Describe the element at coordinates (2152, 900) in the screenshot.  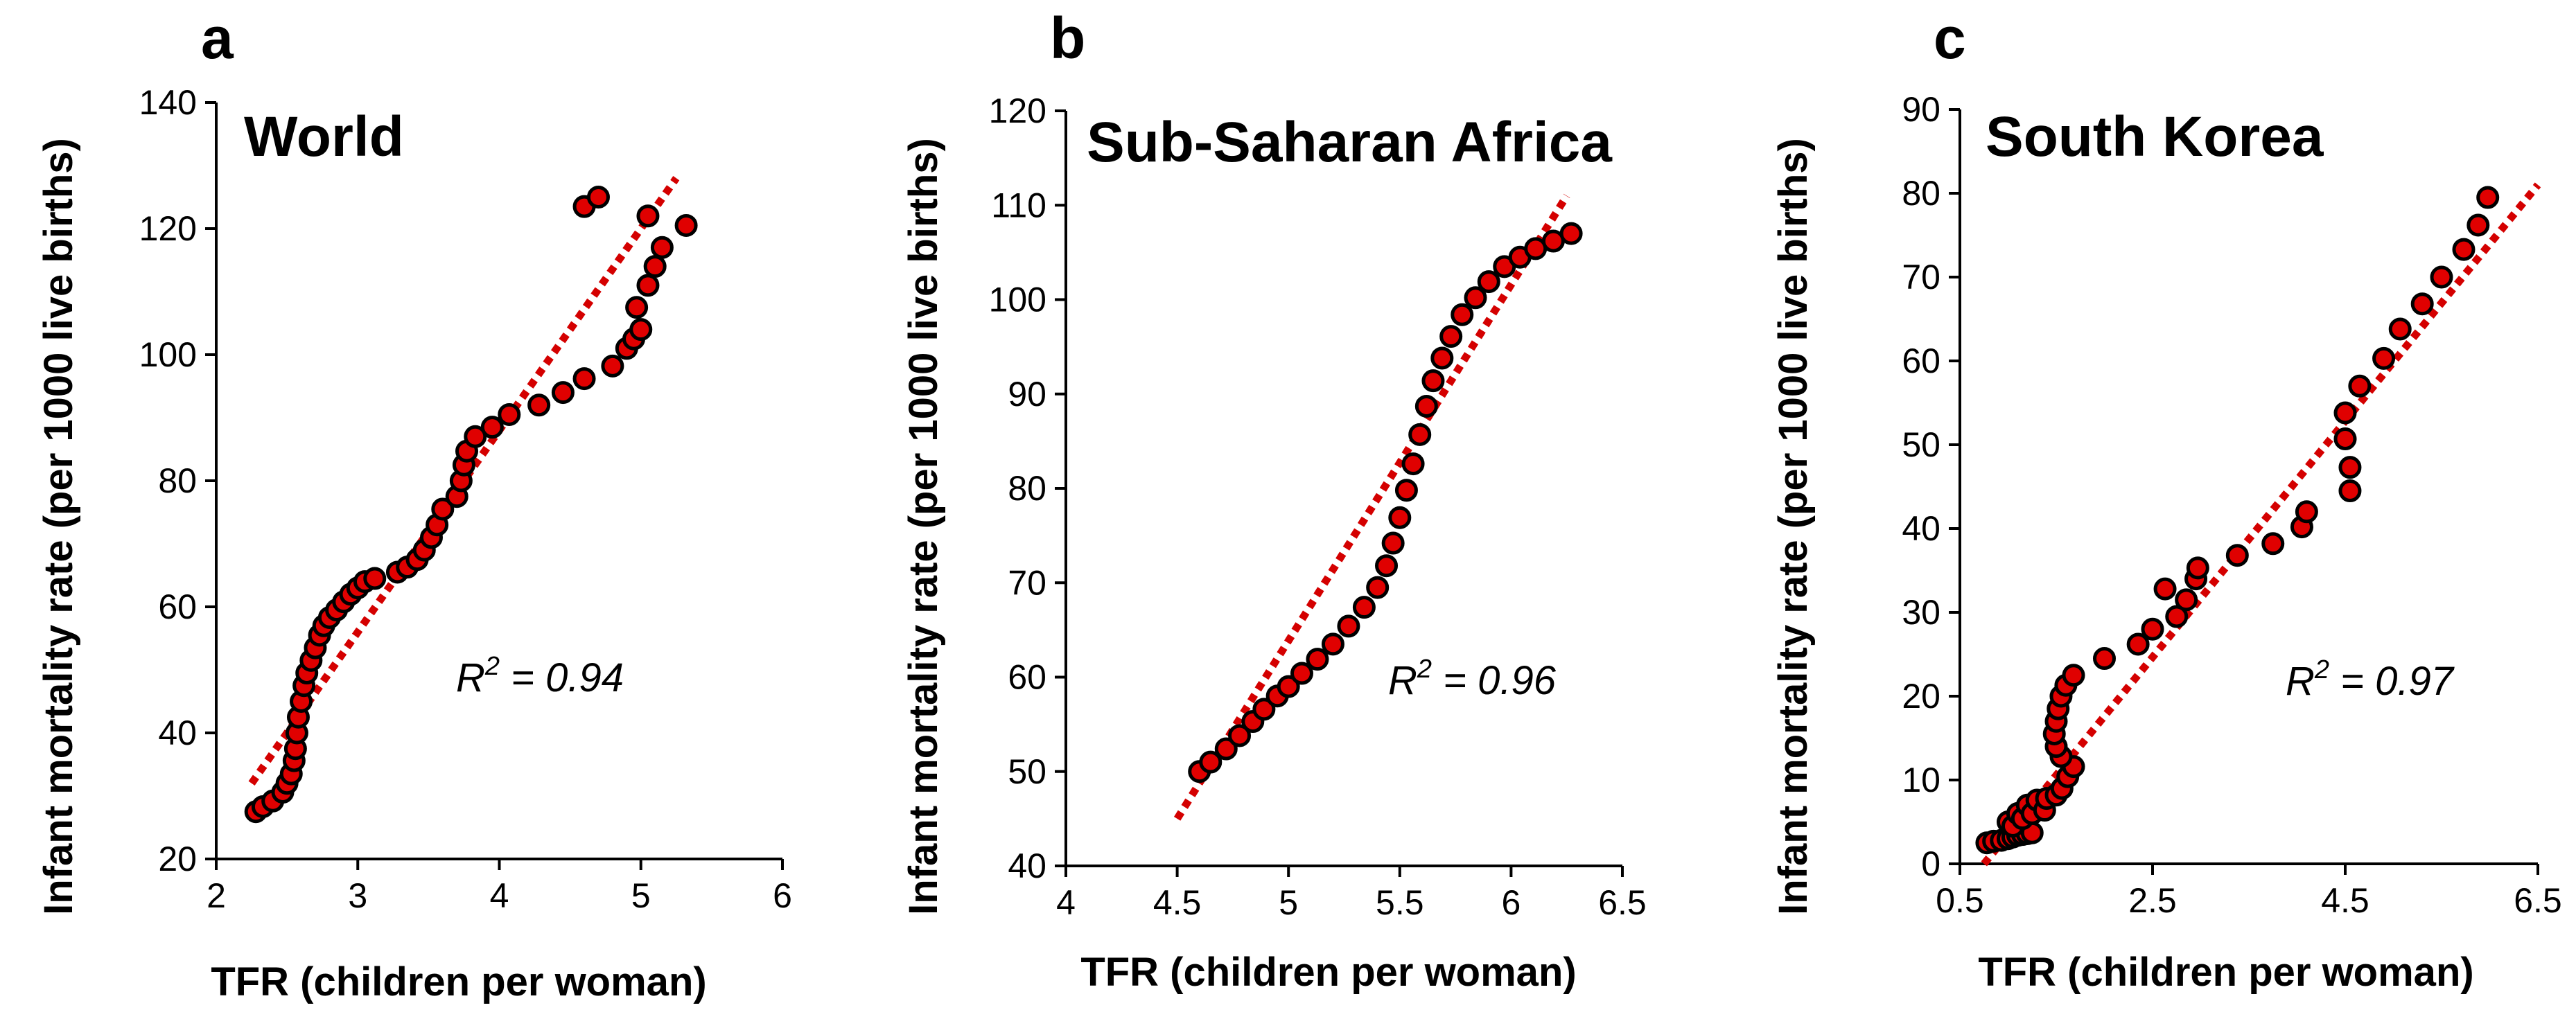
I see `x-tick-label: 2.5` at that location.